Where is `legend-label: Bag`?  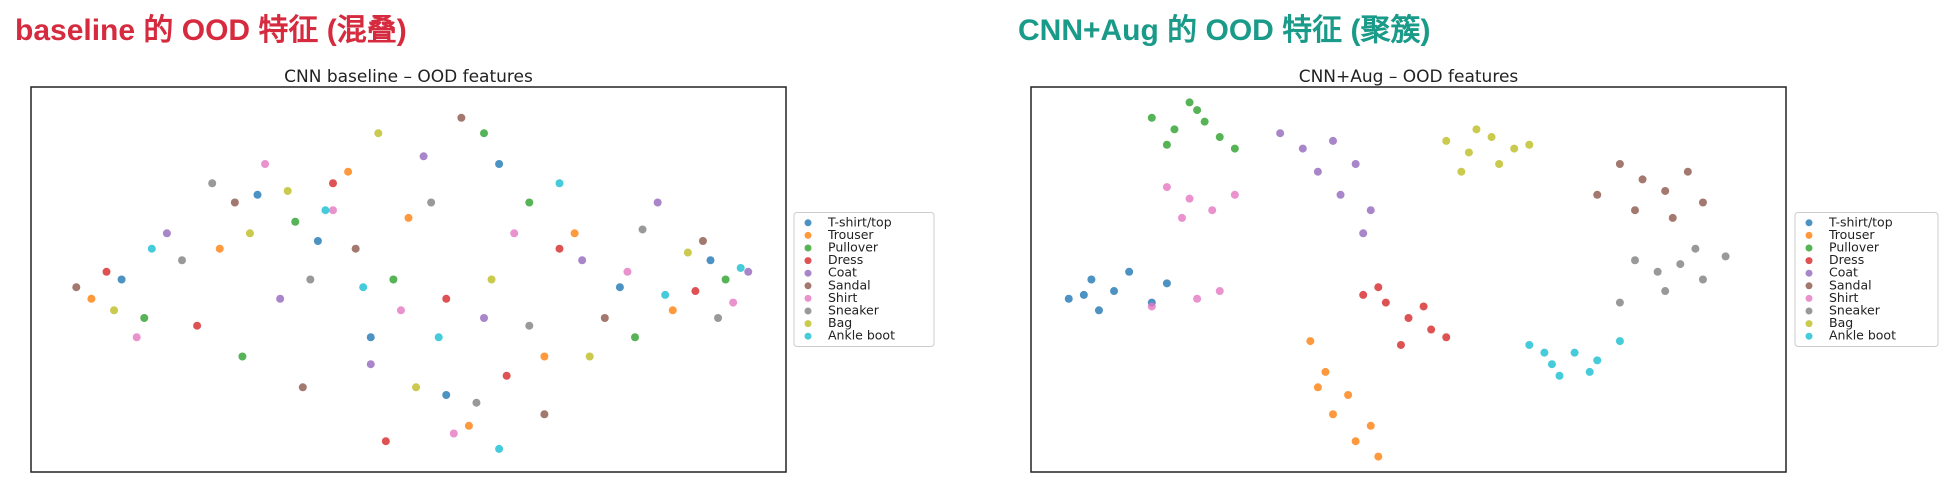
legend-label: Bag is located at coordinates (840, 322).